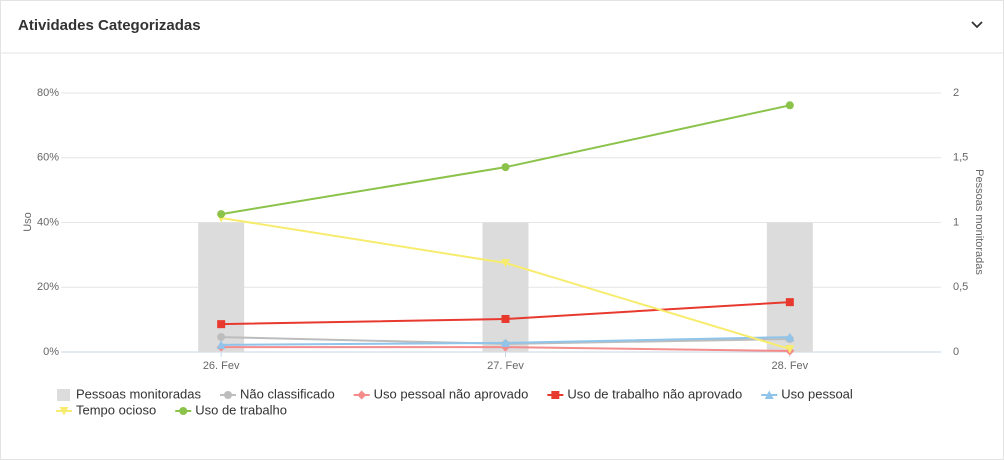 The width and height of the screenshot is (1004, 460). I want to click on x-tick-label: 26. Fev, so click(221, 366).